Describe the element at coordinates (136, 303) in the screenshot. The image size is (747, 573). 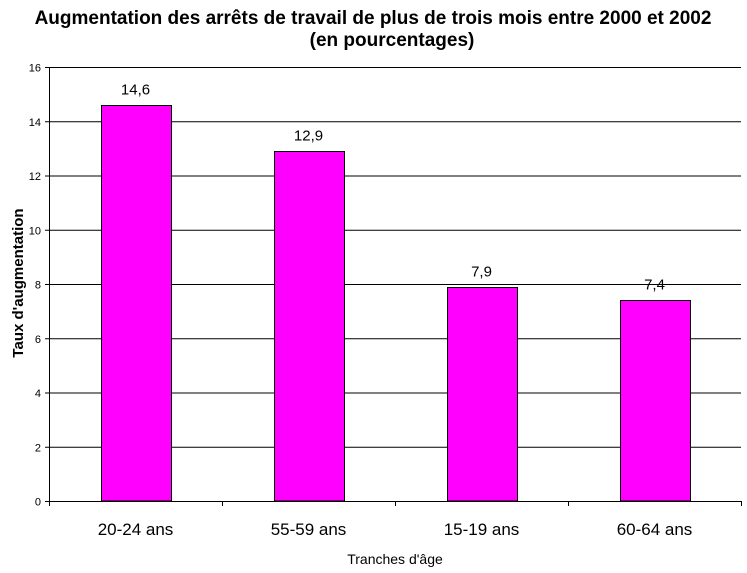
I see `bar-20-24 ans` at that location.